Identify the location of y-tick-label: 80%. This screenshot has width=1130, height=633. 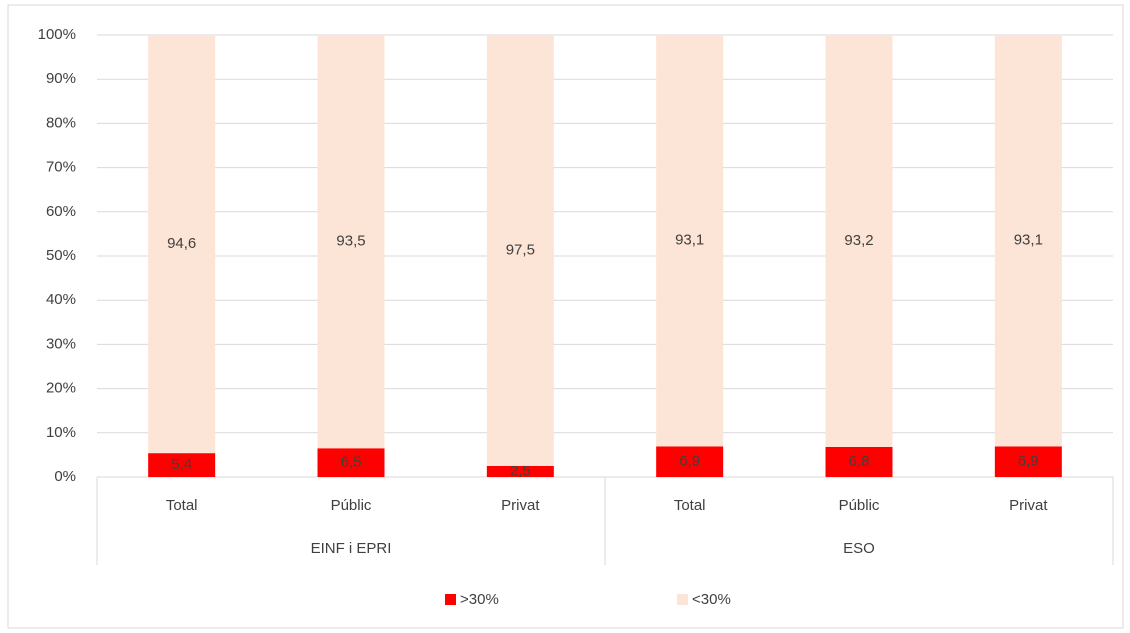
(61, 122).